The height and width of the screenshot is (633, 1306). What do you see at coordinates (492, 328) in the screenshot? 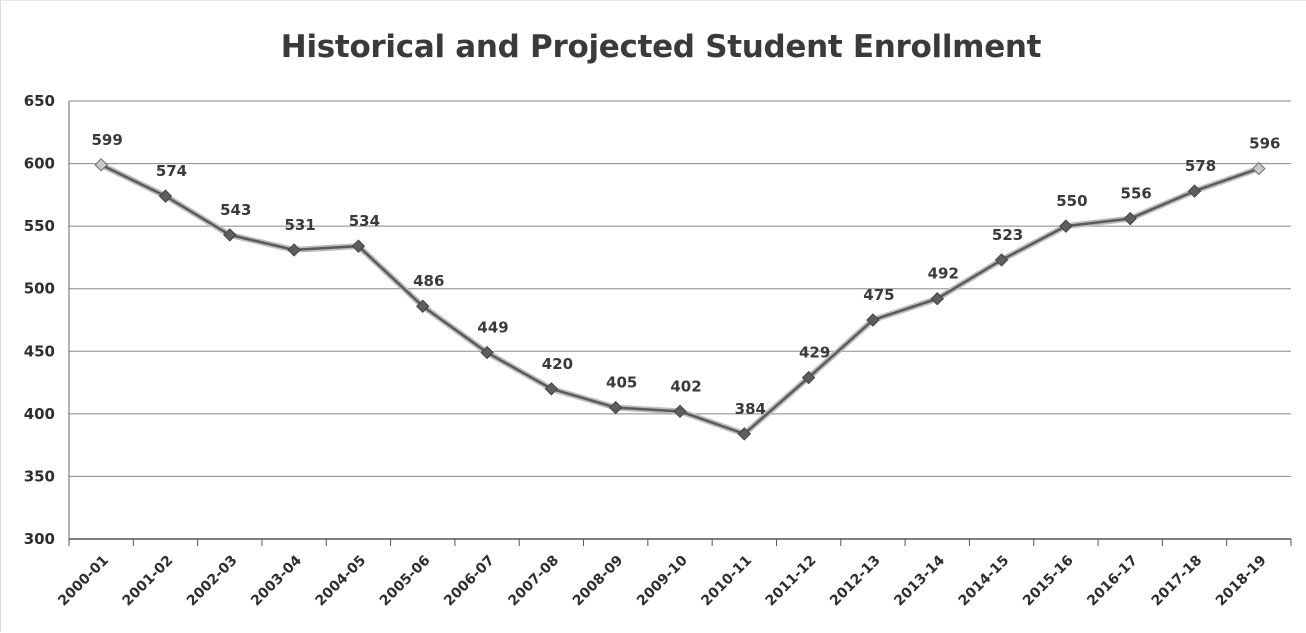
I see `data-label: 449` at bounding box center [492, 328].